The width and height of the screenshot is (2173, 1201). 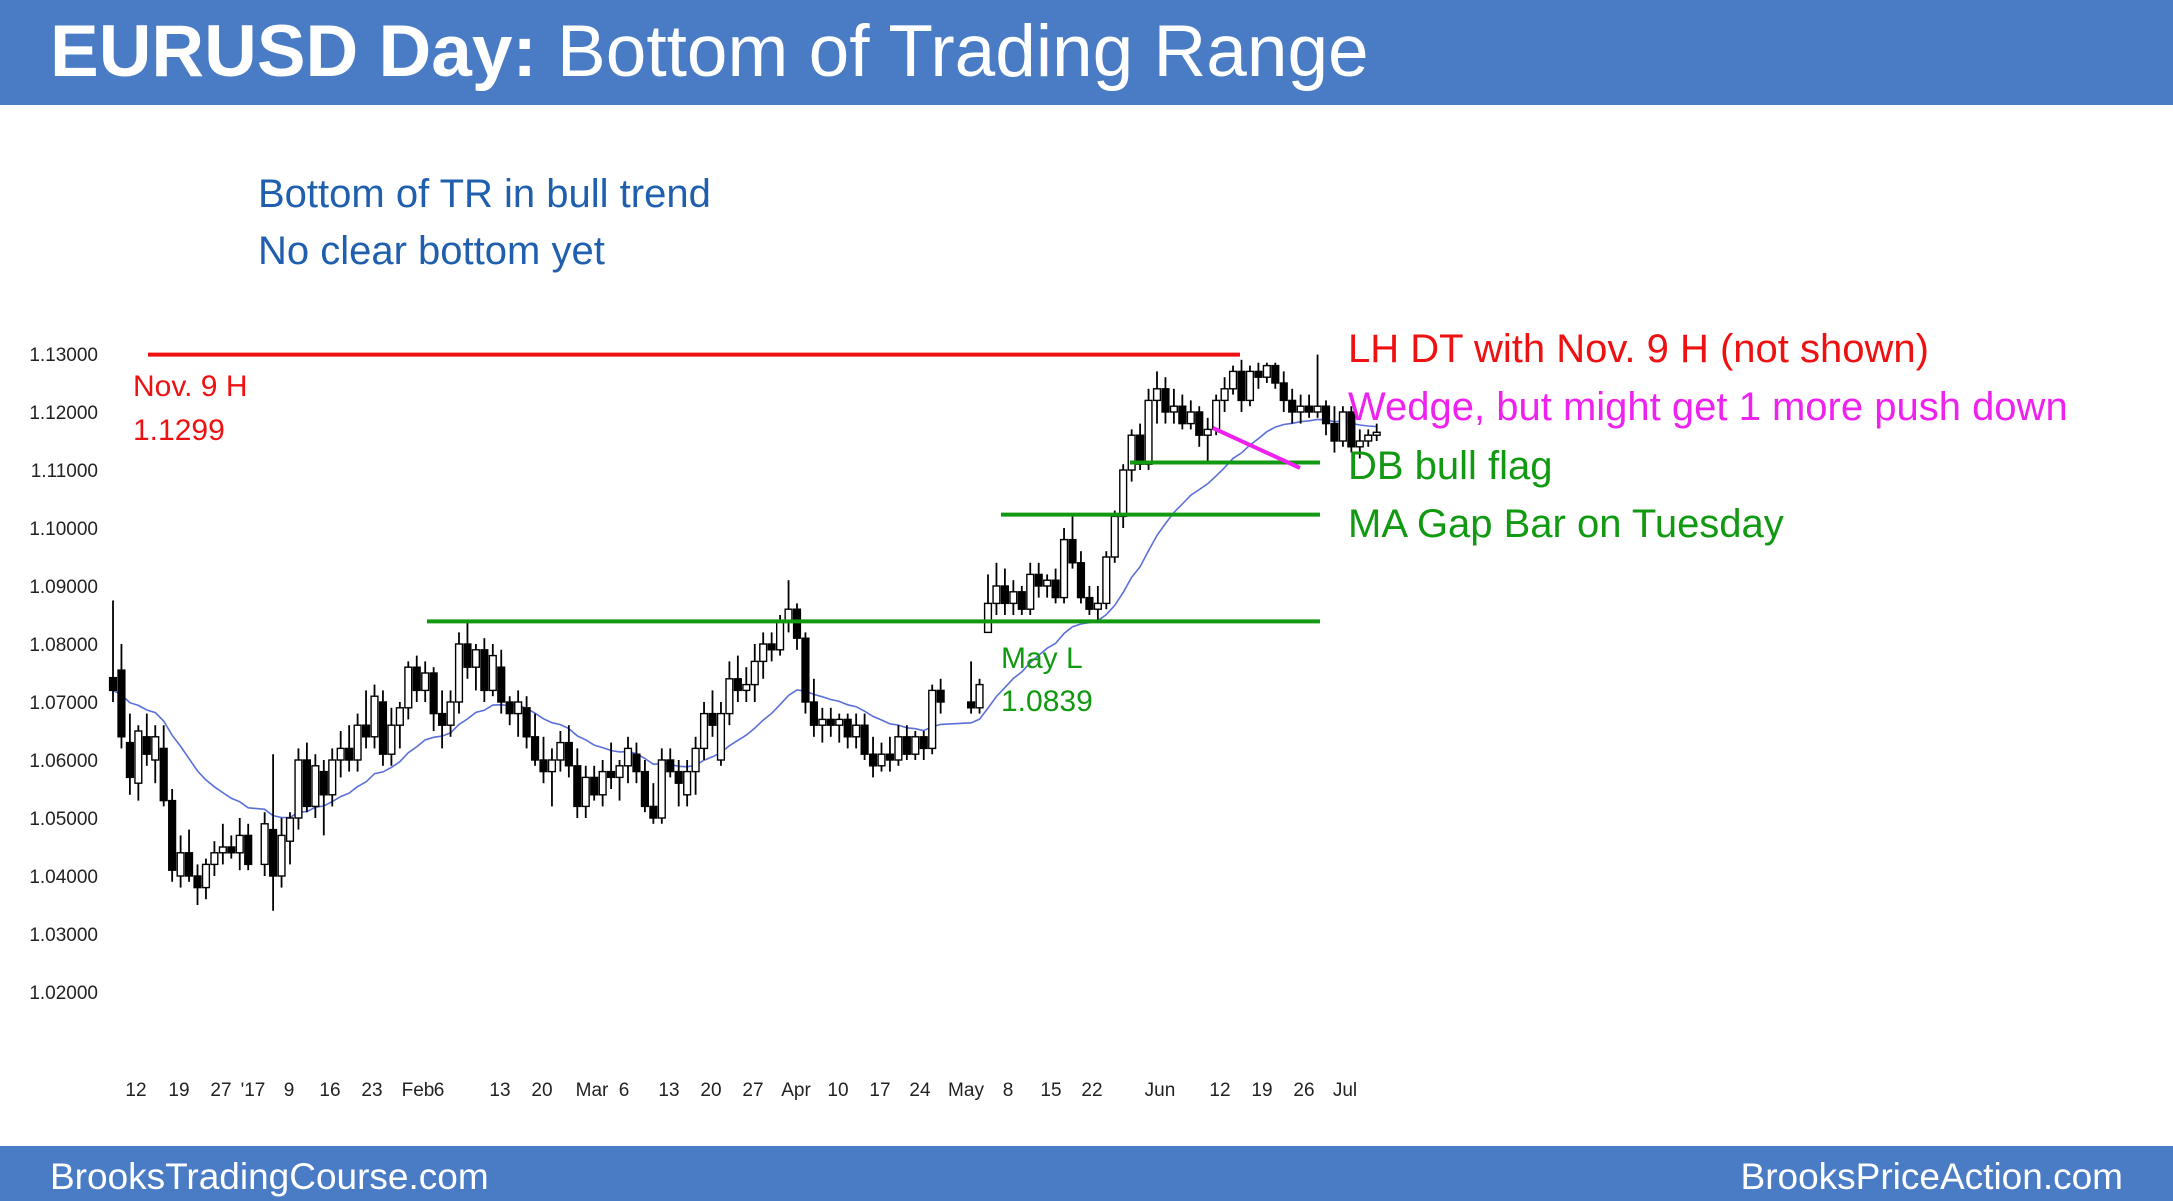 I want to click on lh-dt-annotation: LH DT with Nov. 9 H (not shown), so click(x=1638, y=349).